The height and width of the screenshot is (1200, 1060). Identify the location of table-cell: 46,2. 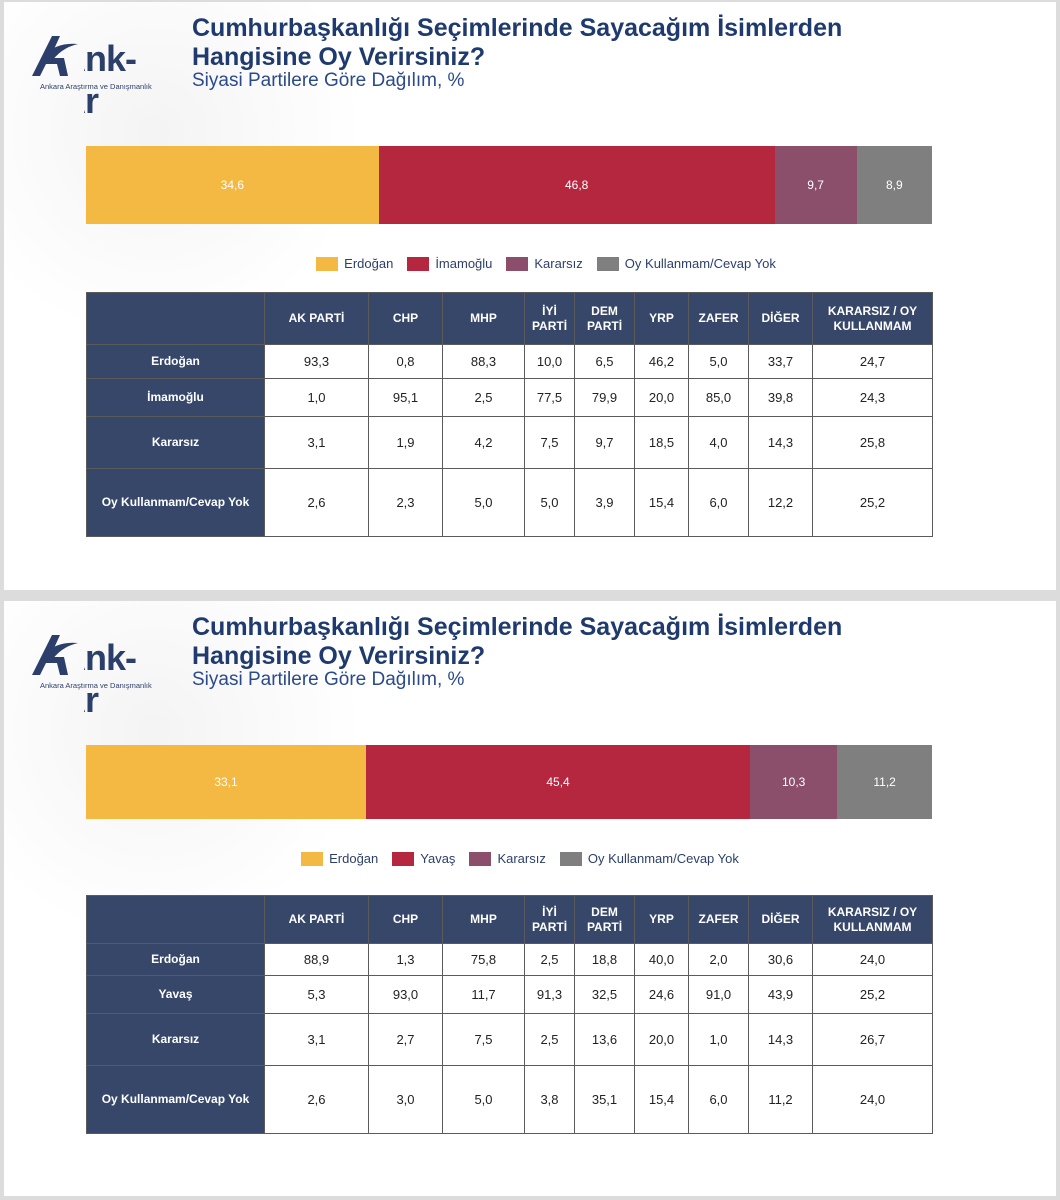
(661, 361).